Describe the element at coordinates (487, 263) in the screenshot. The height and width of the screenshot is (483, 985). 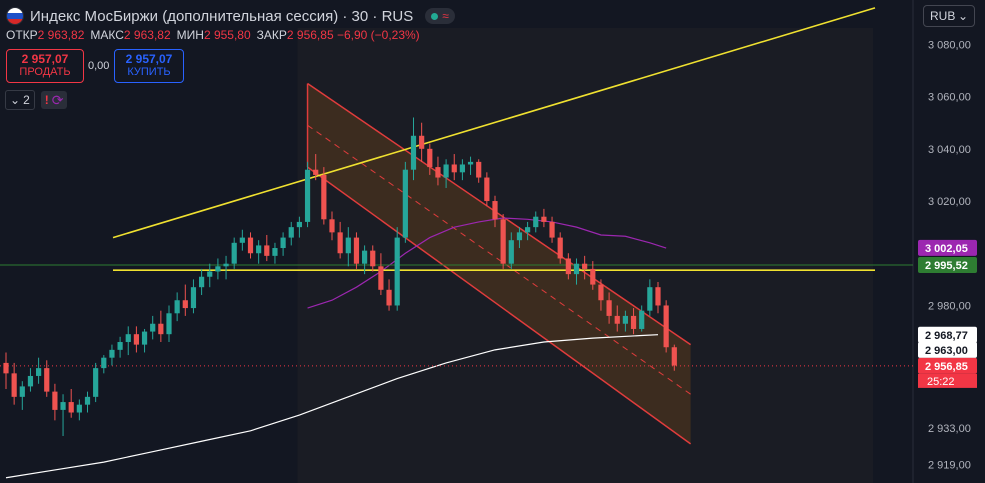
I see `moving-average-purple` at that location.